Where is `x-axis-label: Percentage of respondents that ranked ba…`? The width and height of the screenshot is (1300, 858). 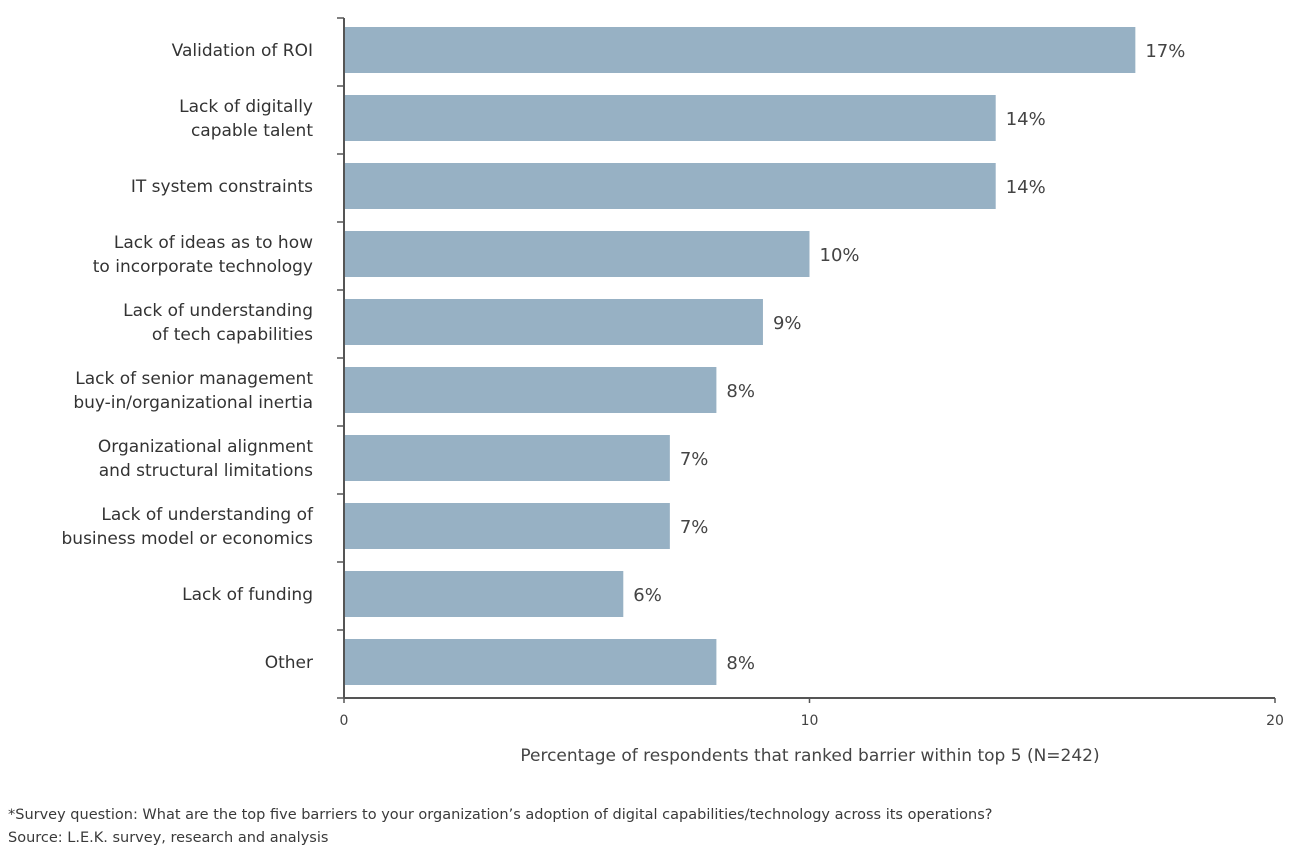
x-axis-label: Percentage of respondents that ranked ba… is located at coordinates (809, 756).